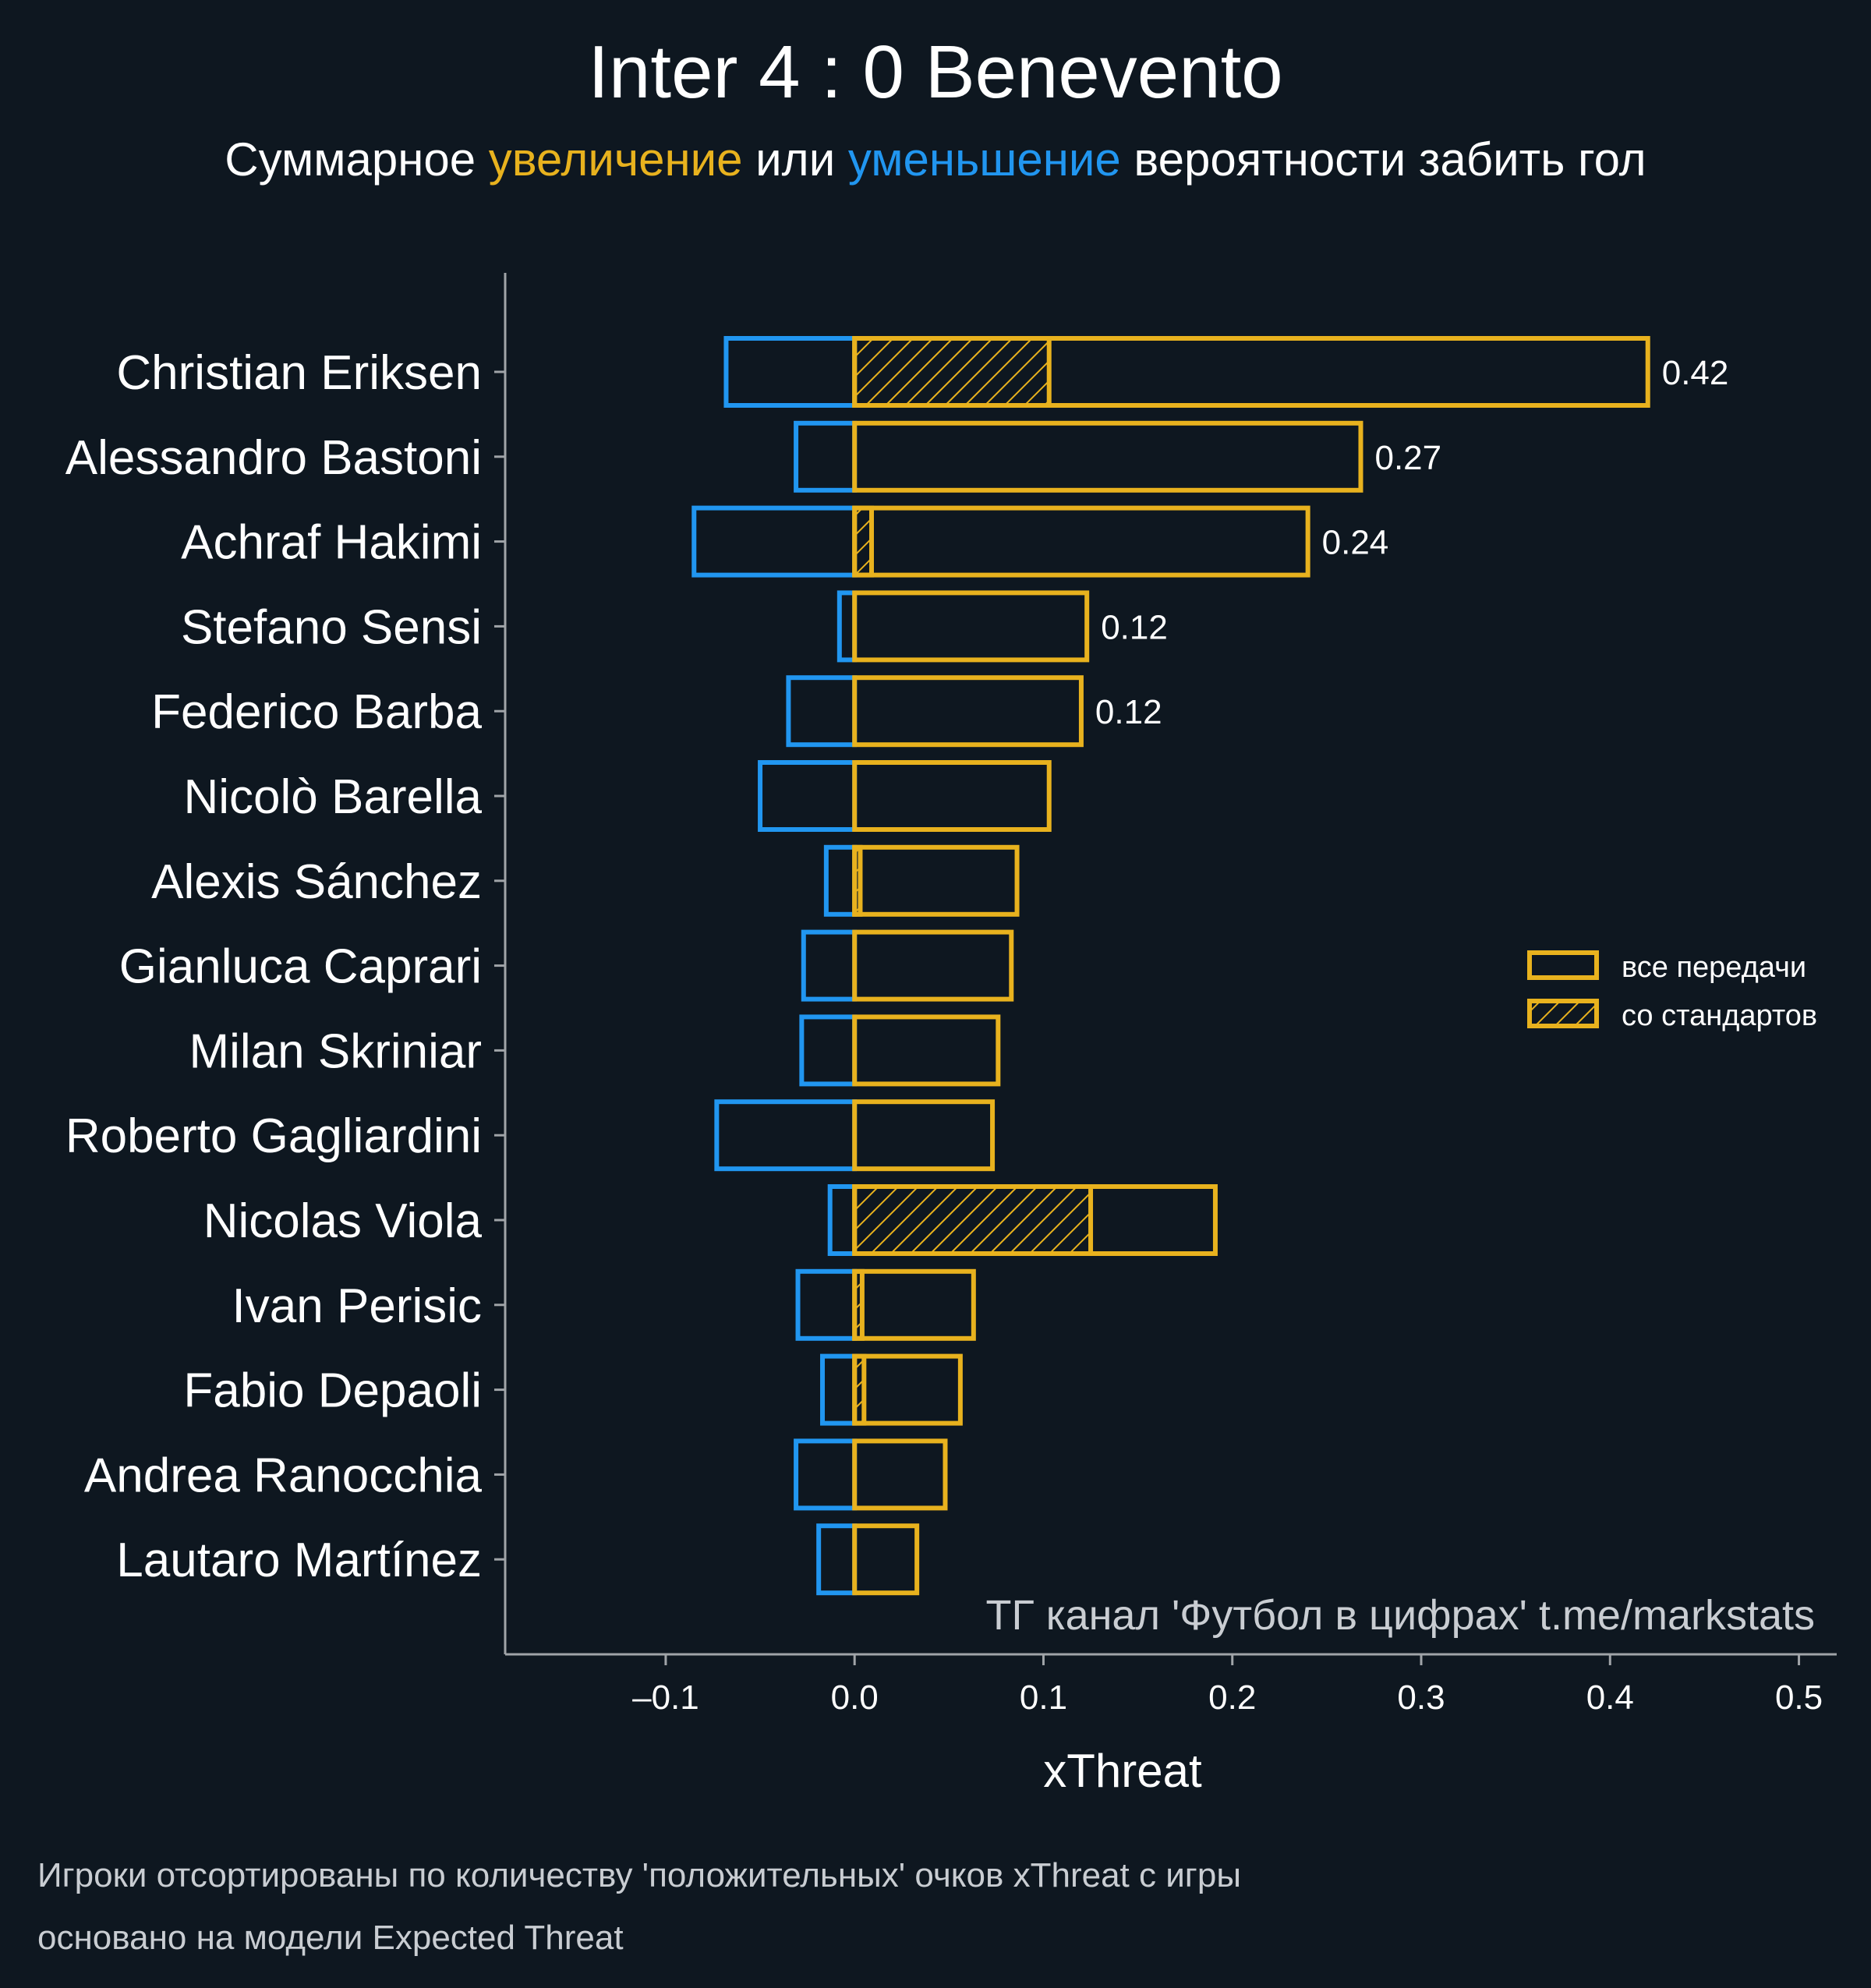 This screenshot has width=1871, height=1988. I want to click on x-tick-label: 0.3, so click(1421, 1697).